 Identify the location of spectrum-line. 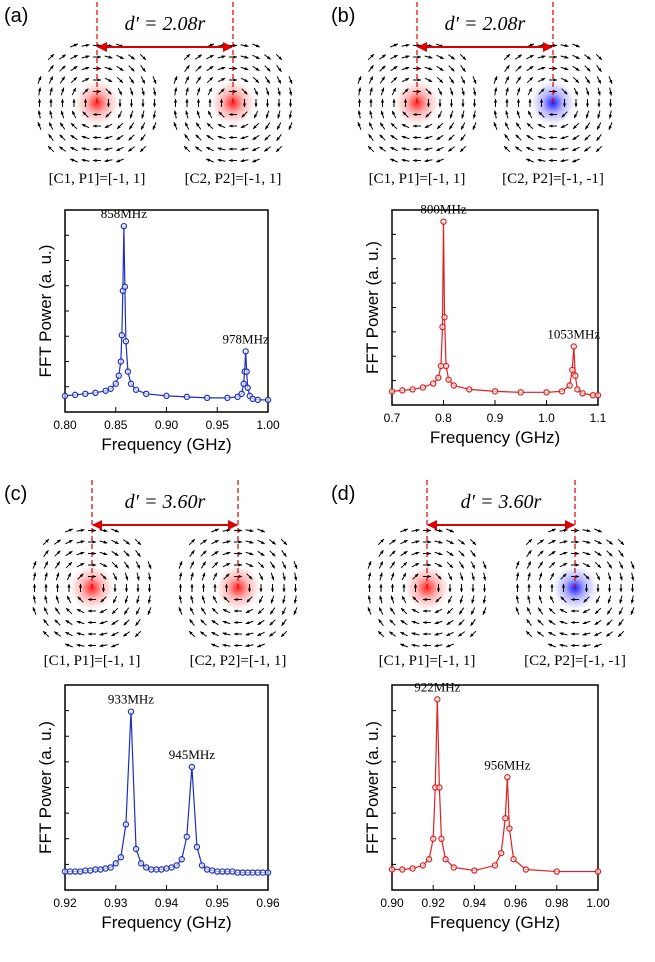
(166, 313).